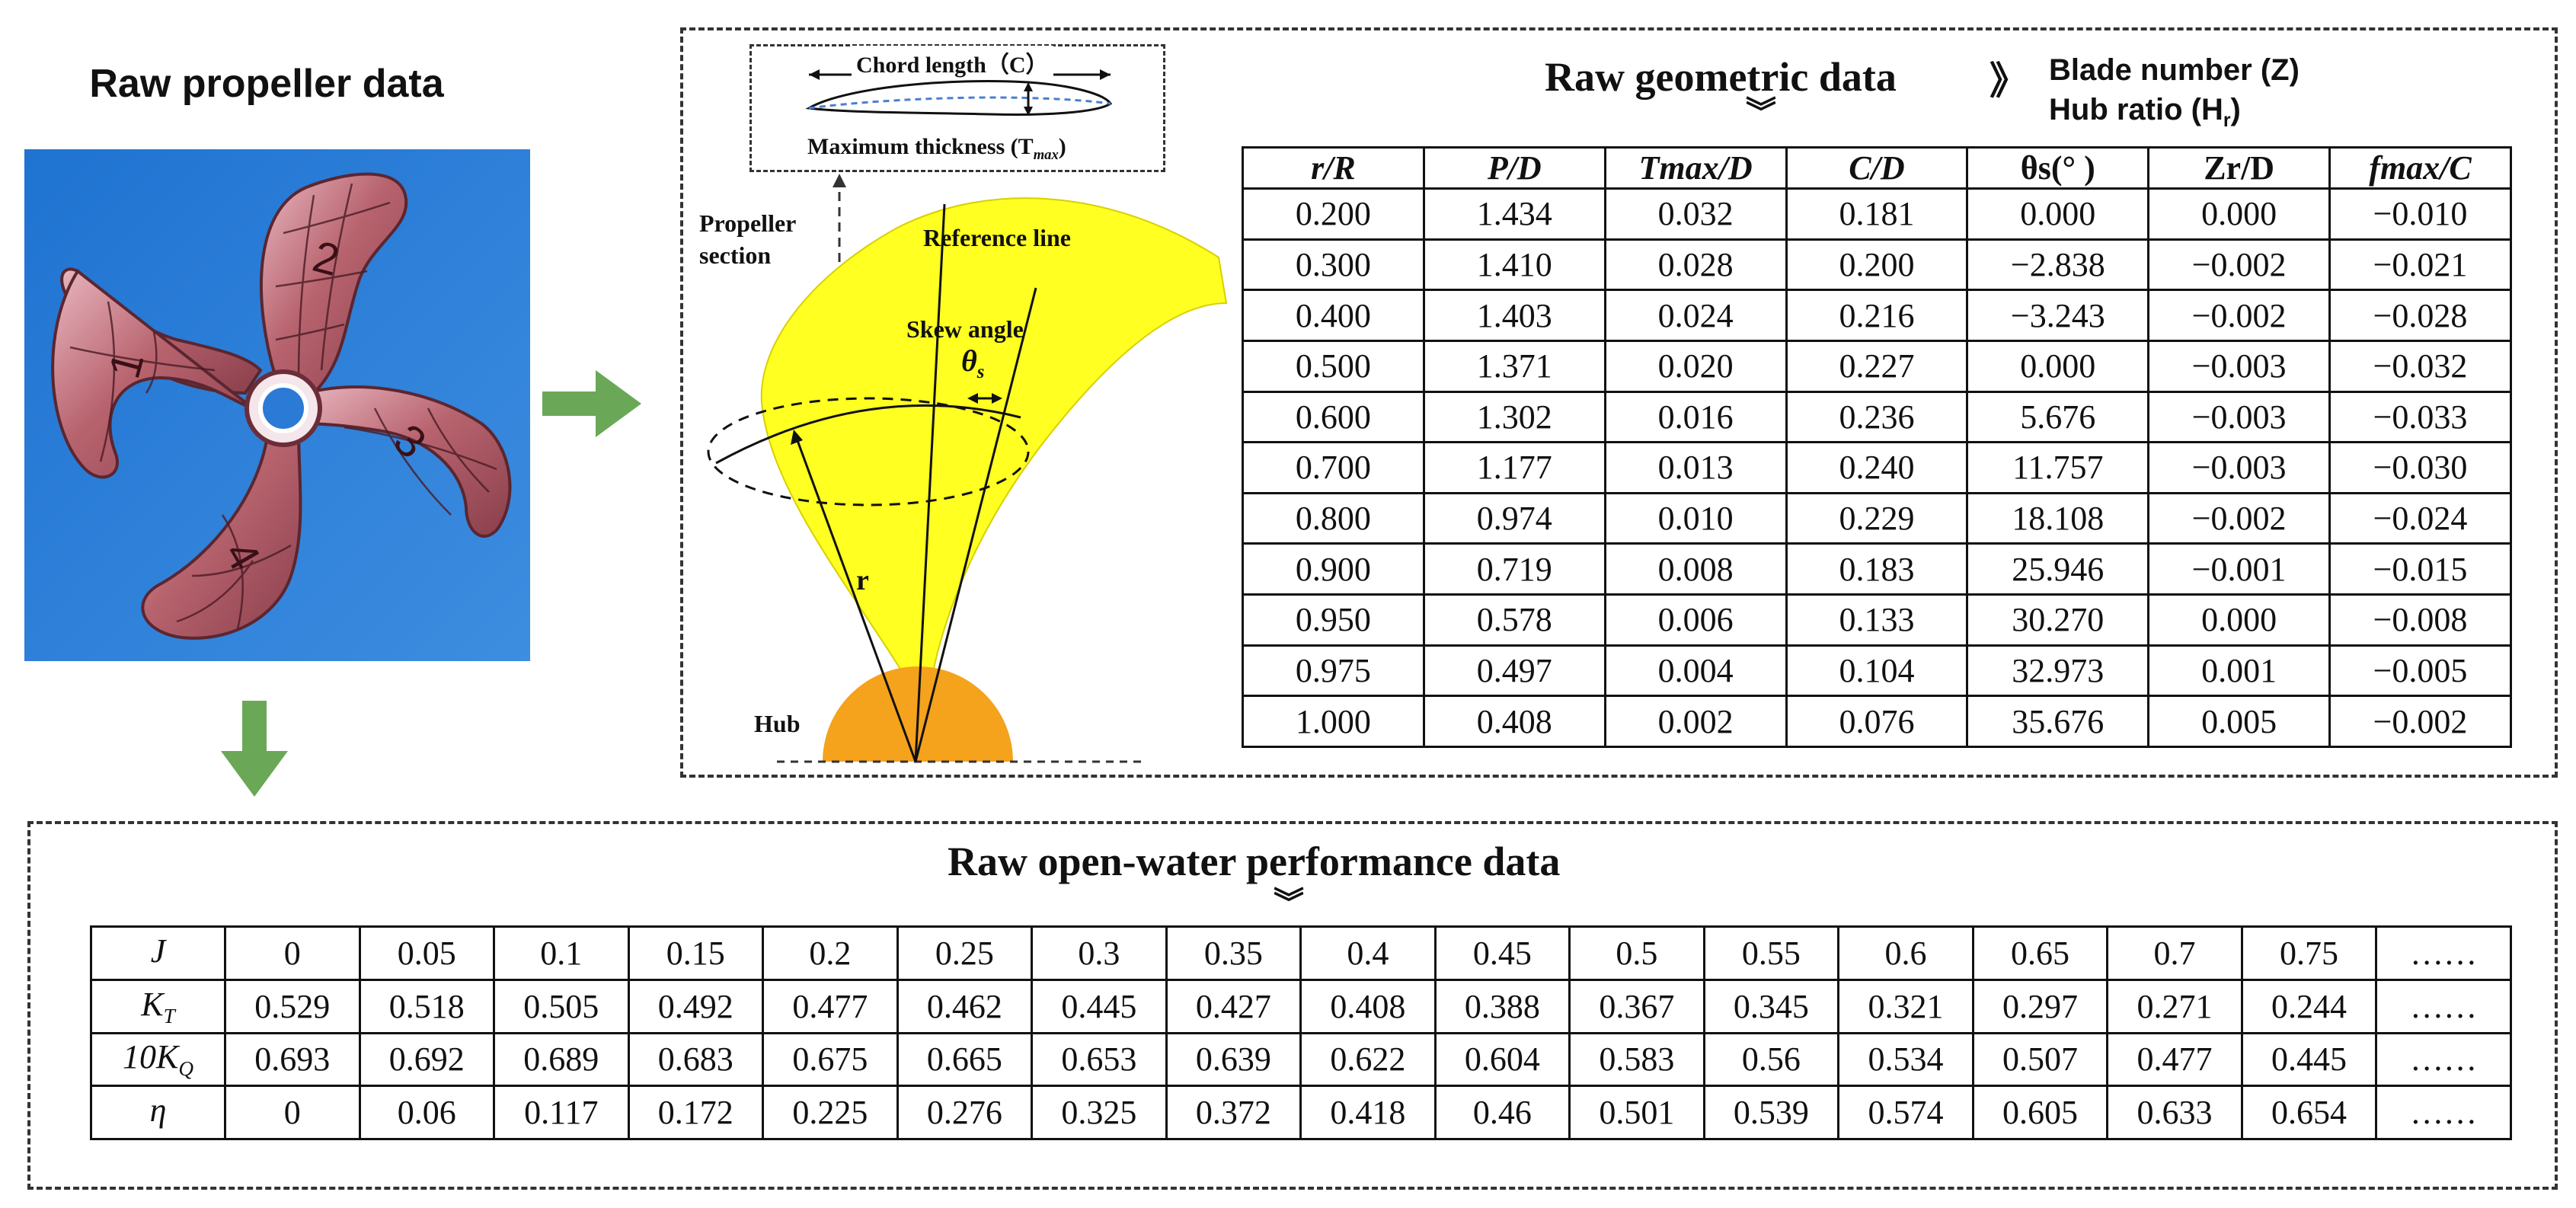  What do you see at coordinates (1906, 1006) in the screenshot?
I see `table-cell: 0.321` at bounding box center [1906, 1006].